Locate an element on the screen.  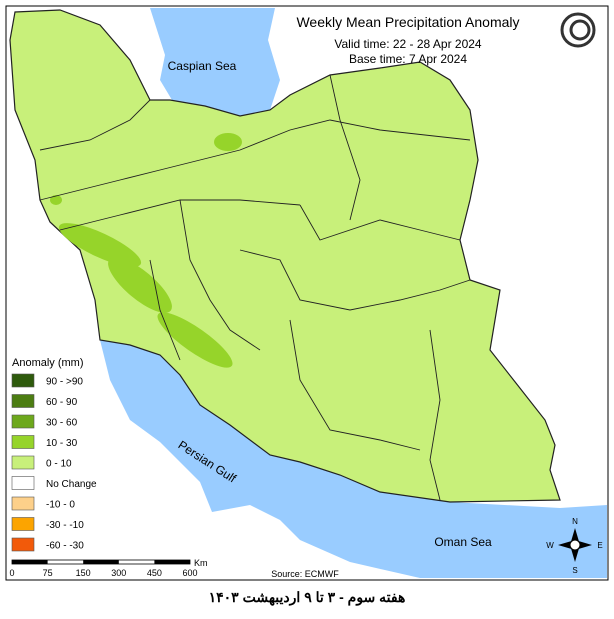
legend-label: 30 - 60 is located at coordinates (62, 423).